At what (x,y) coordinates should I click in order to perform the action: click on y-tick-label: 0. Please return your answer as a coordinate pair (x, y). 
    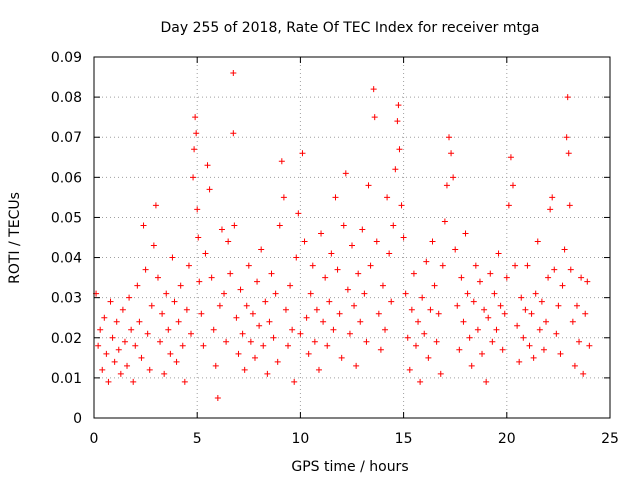
    Looking at the image, I should click on (77, 419).